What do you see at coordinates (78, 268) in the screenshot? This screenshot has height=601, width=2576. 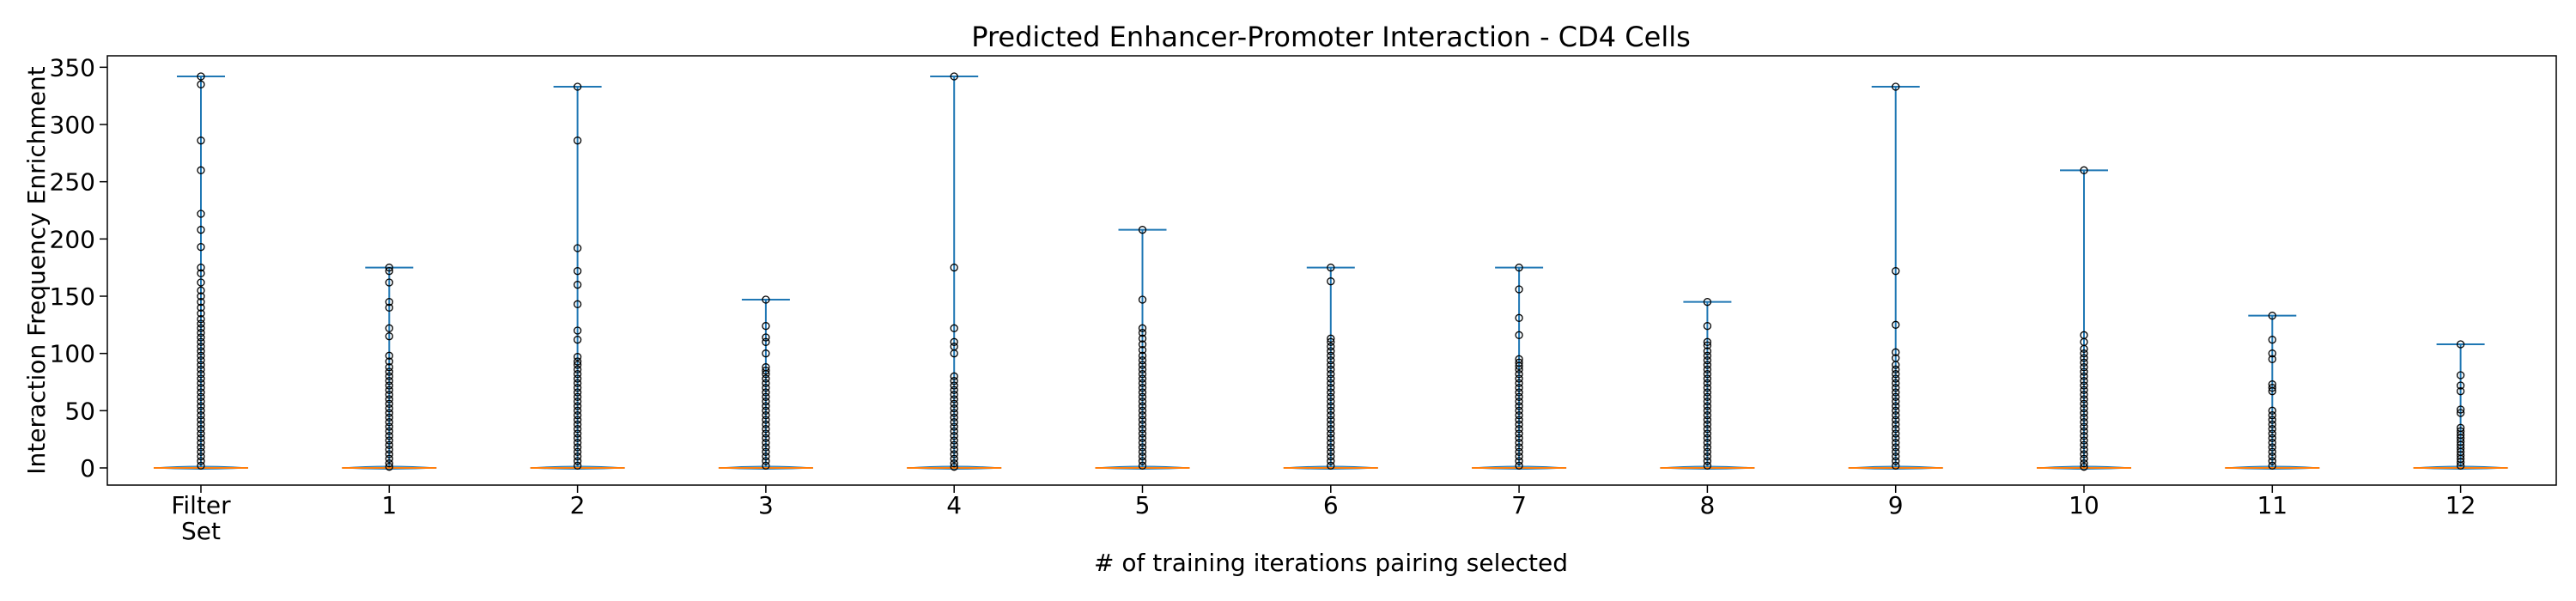 I see `y-axis: 0 50 100 150 200 250 300 350` at bounding box center [78, 268].